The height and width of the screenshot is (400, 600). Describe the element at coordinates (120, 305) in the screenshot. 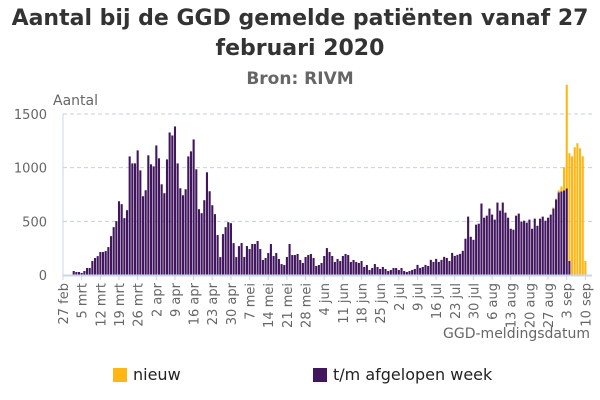

I see `x-tick-label: 19 mrt` at that location.